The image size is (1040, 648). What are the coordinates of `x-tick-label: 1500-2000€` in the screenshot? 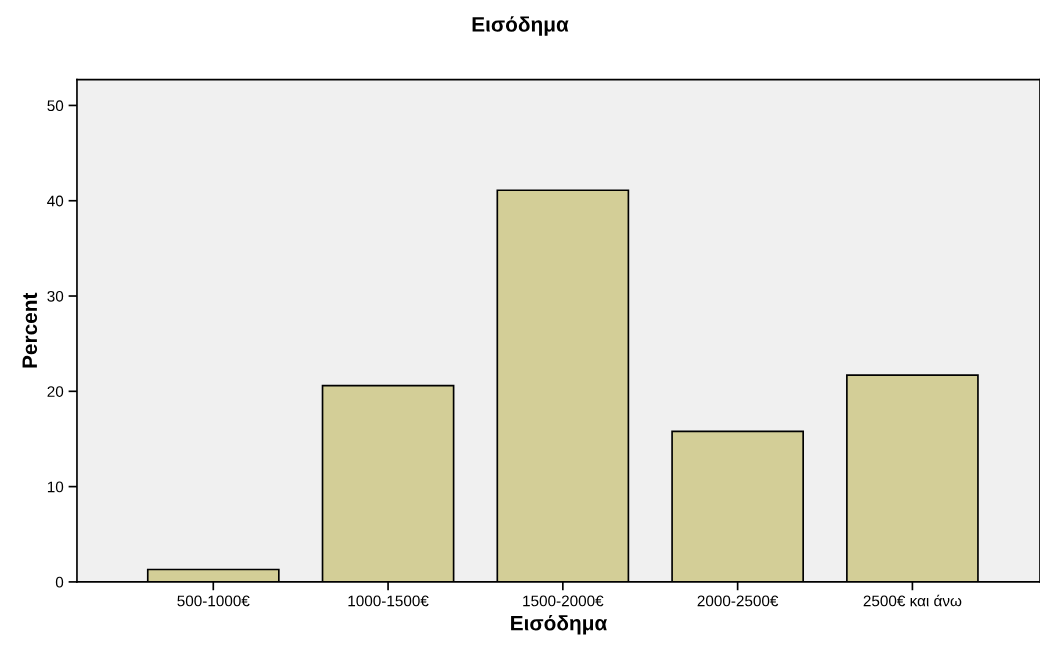 It's located at (563, 601).